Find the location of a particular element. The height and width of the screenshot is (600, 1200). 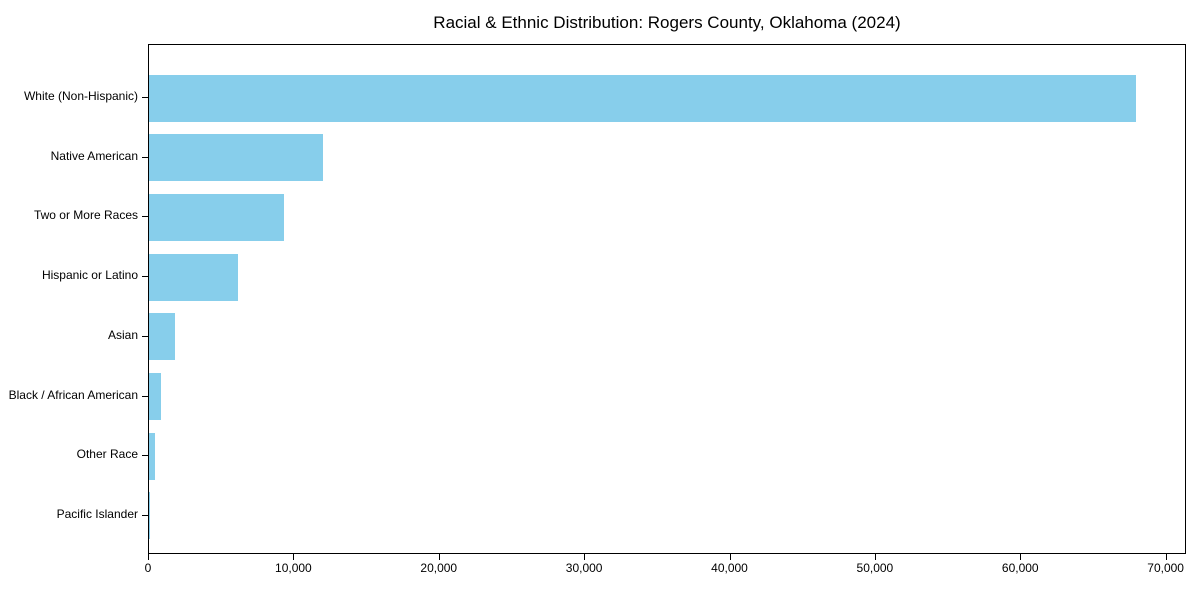

bar-black-african-american is located at coordinates (155, 397).